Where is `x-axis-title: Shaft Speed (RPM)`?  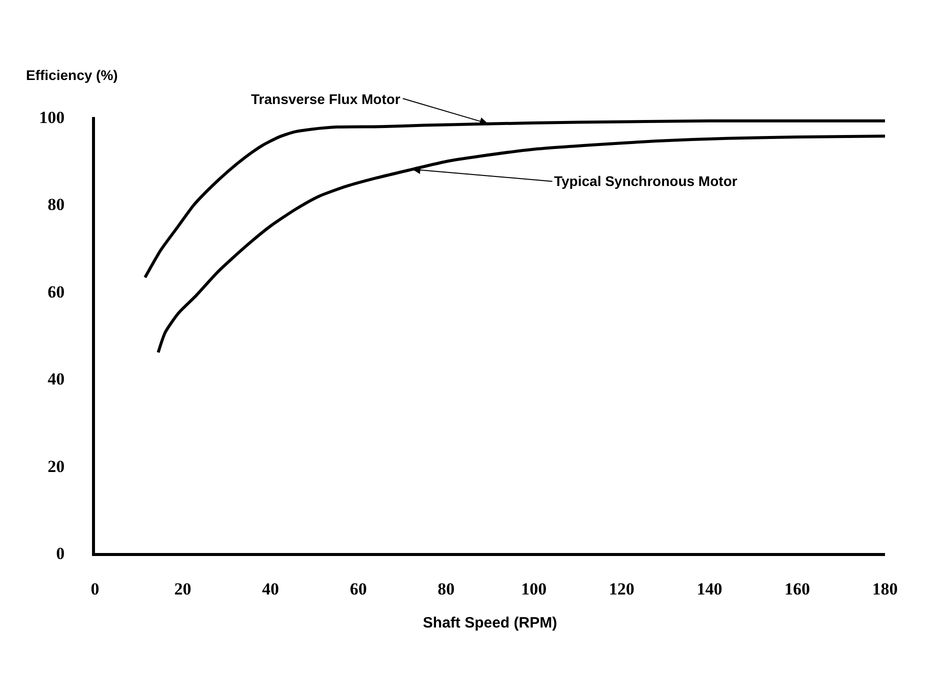
x-axis-title: Shaft Speed (RPM) is located at coordinates (490, 623).